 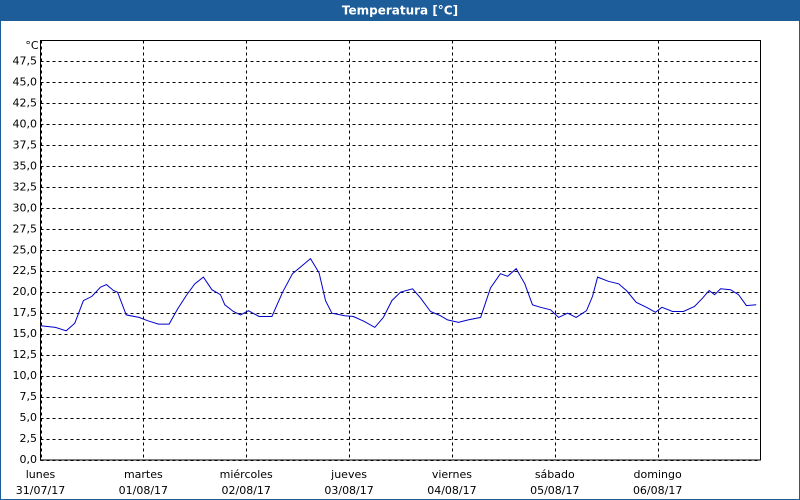 I want to click on y-tick-label: 2,5, so click(x=29, y=438).